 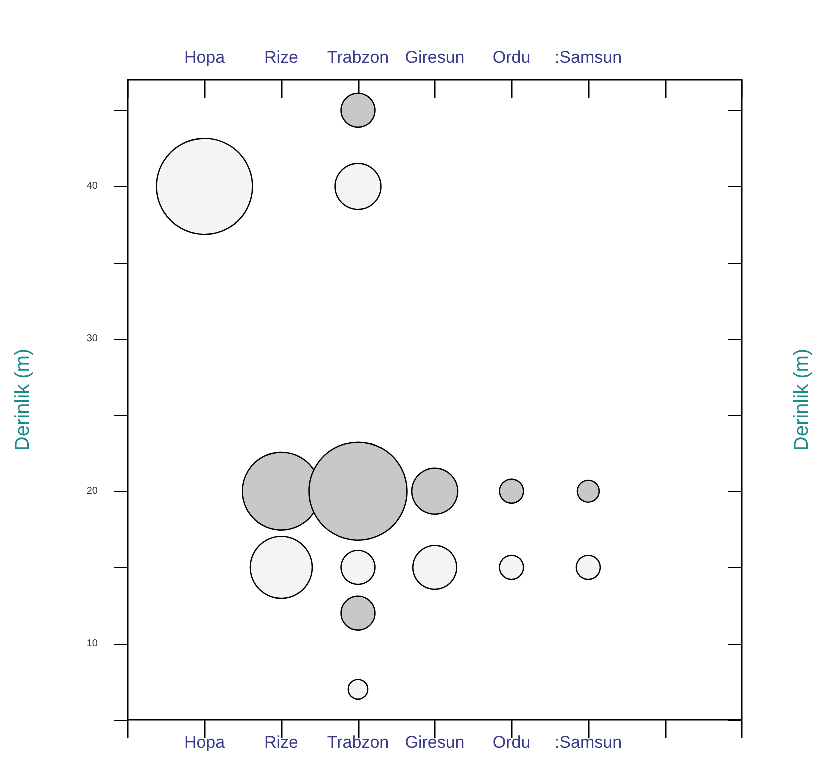 I want to click on category-label: Ordu, so click(x=511, y=57).